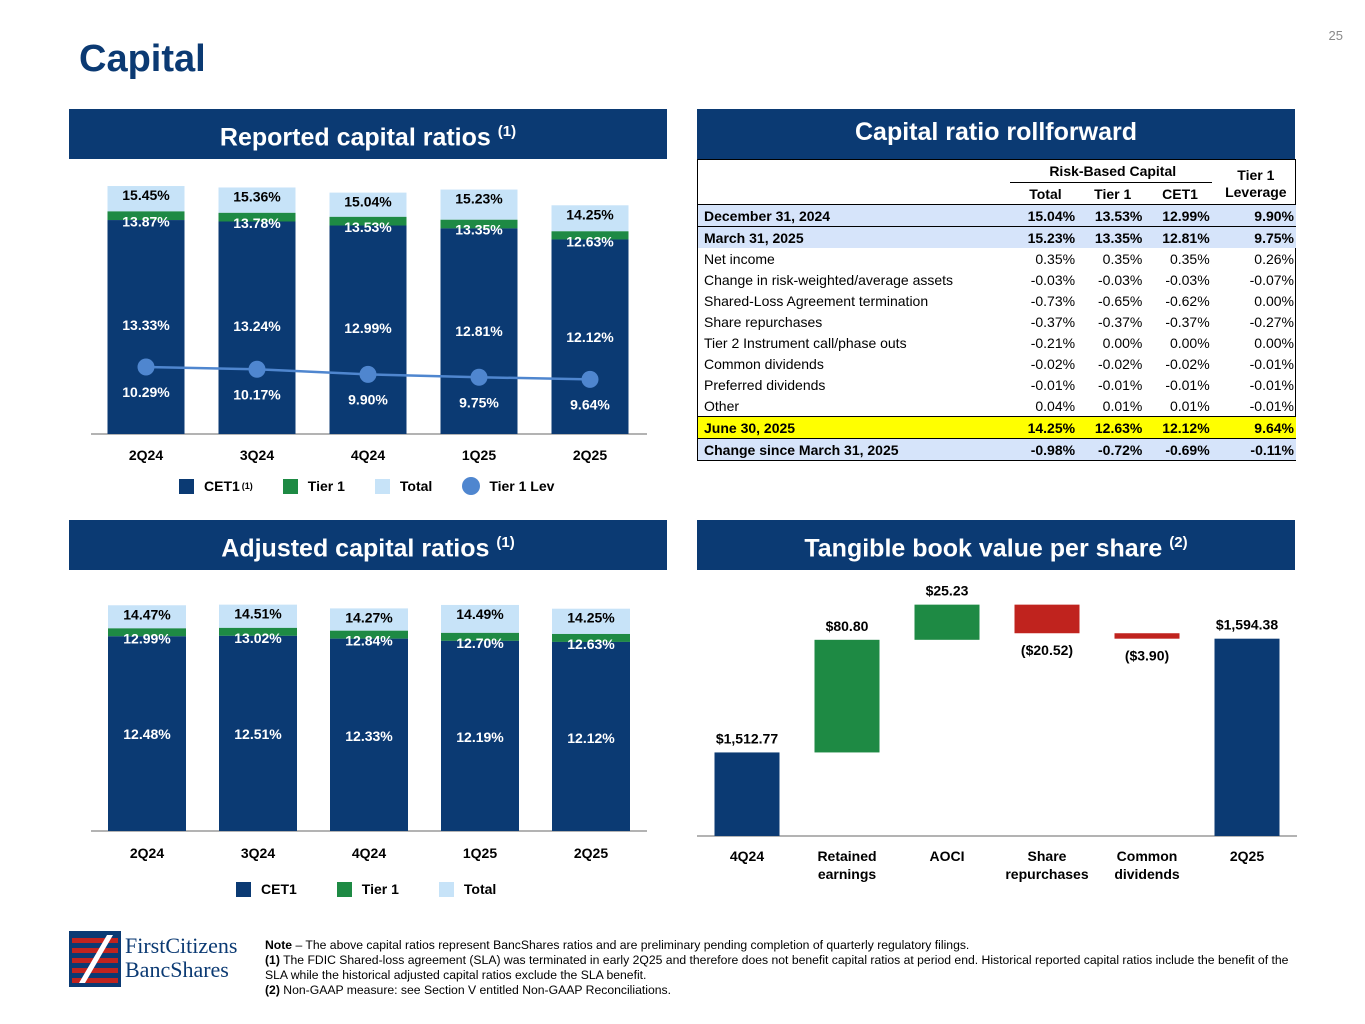  I want to click on data-label-total: 15.23%, so click(479, 199).